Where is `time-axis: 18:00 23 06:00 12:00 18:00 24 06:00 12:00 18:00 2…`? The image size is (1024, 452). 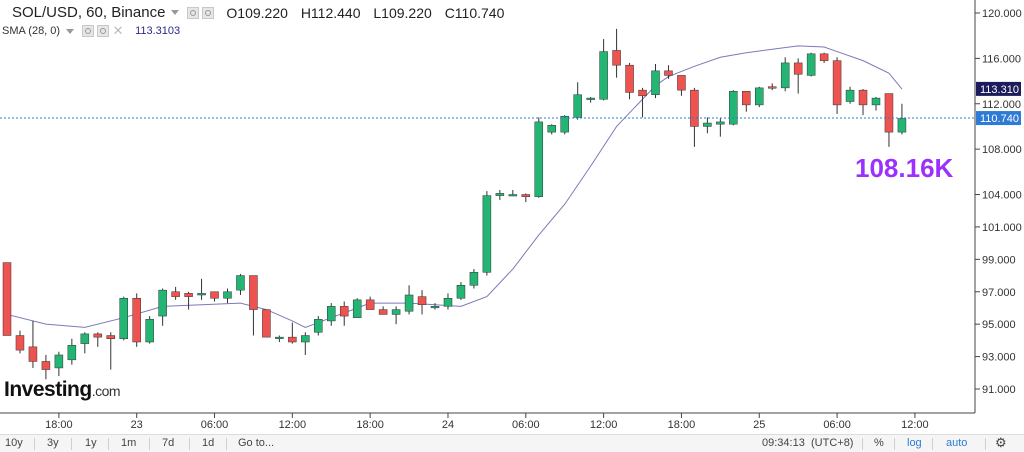 time-axis: 18:00 23 06:00 12:00 18:00 24 06:00 12:00 18:00 2… is located at coordinates (487, 422).